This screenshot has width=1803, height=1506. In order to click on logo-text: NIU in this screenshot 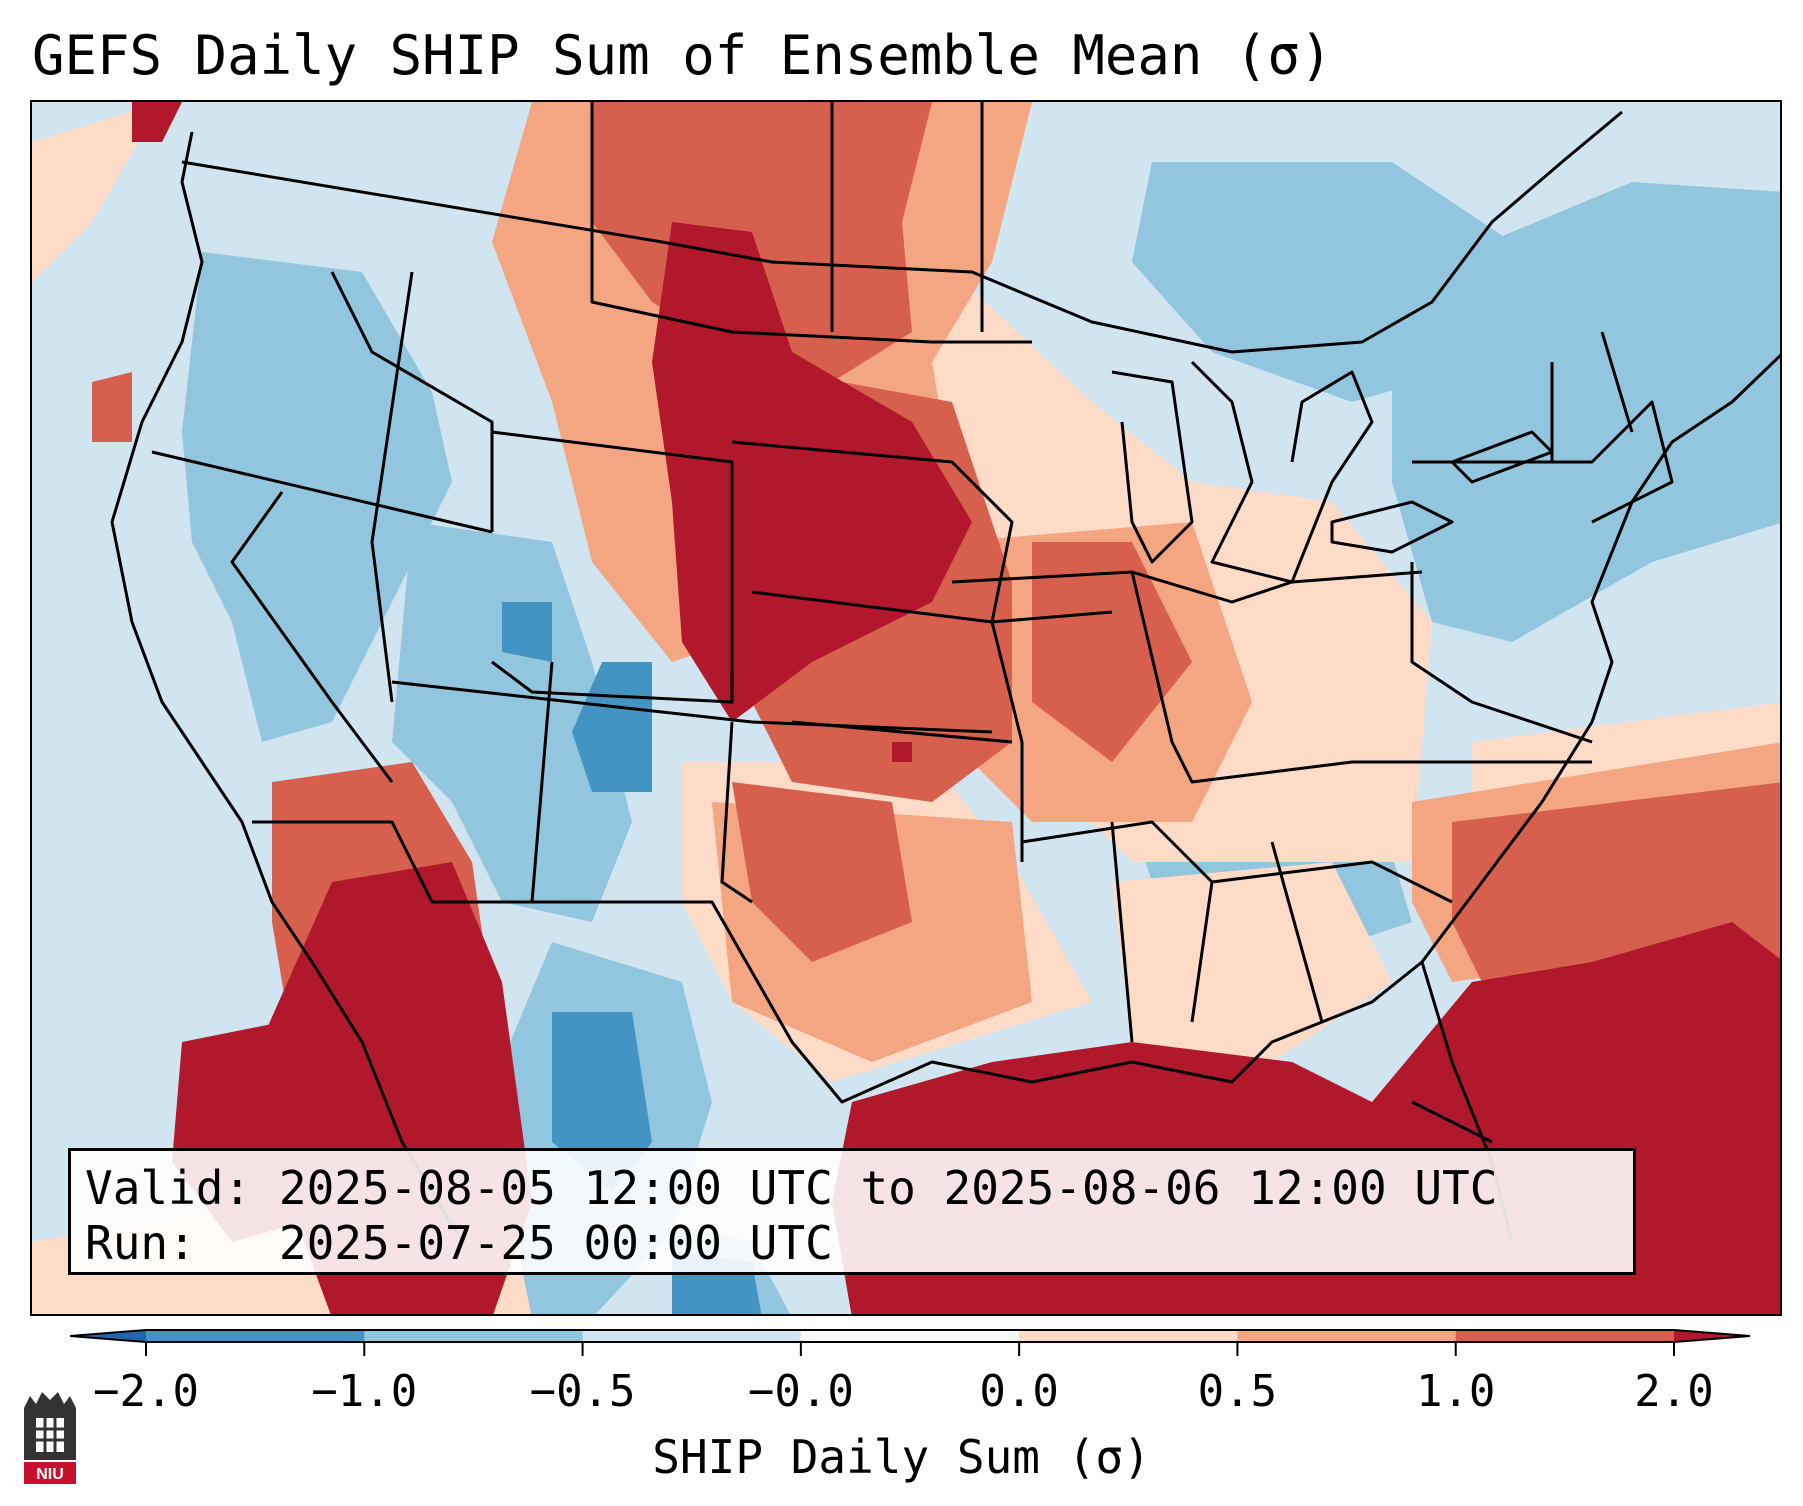, I will do `click(50, 1474)`.